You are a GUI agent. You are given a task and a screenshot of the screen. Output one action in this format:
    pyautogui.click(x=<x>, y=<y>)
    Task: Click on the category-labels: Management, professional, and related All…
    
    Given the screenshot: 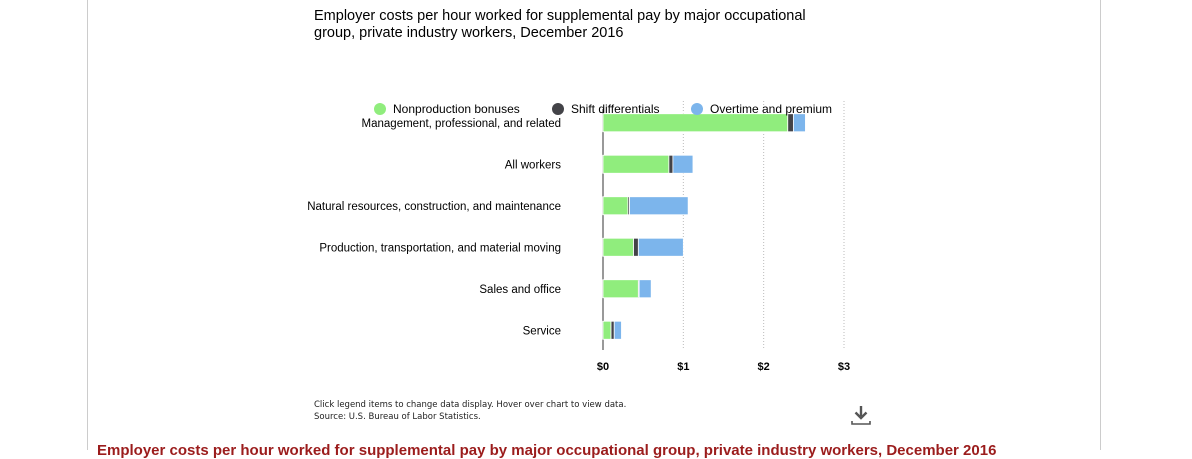 What is the action you would take?
    pyautogui.click(x=434, y=228)
    